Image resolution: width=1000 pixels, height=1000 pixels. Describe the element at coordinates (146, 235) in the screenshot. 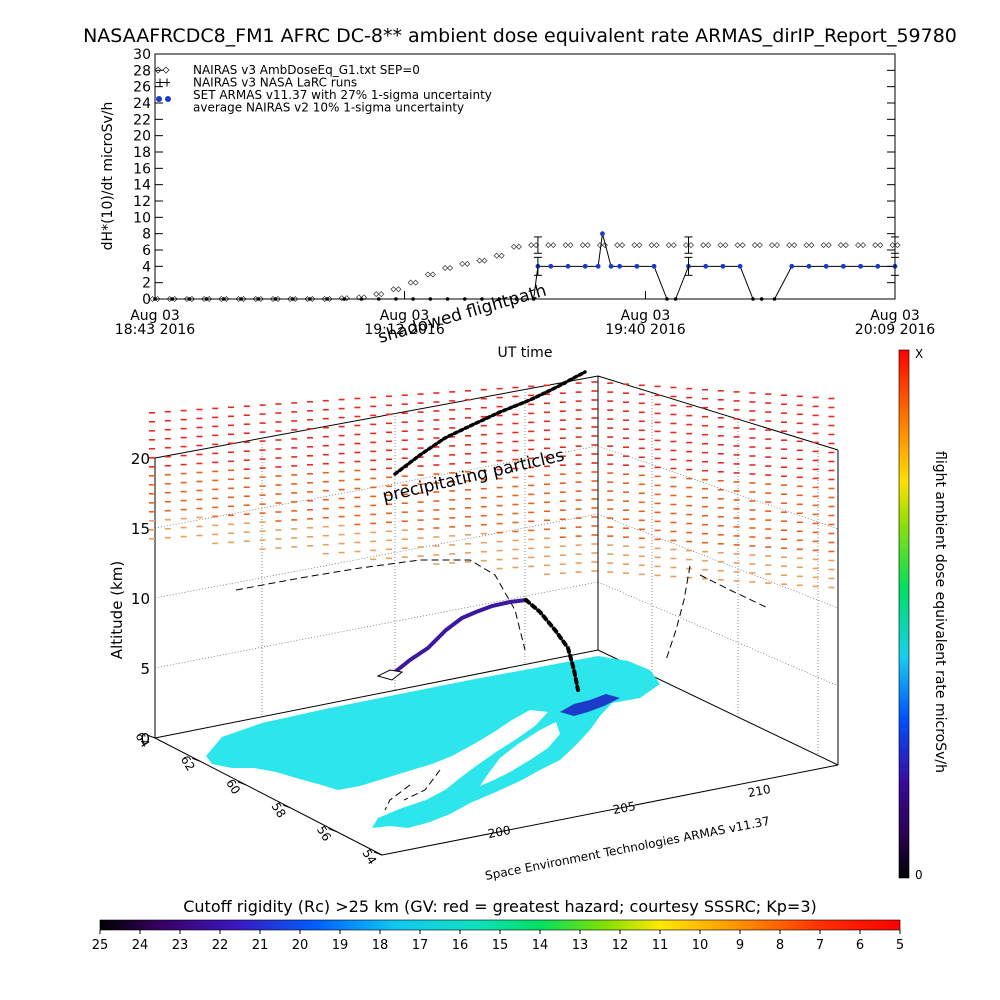

I see `y-tick-label: 8` at that location.